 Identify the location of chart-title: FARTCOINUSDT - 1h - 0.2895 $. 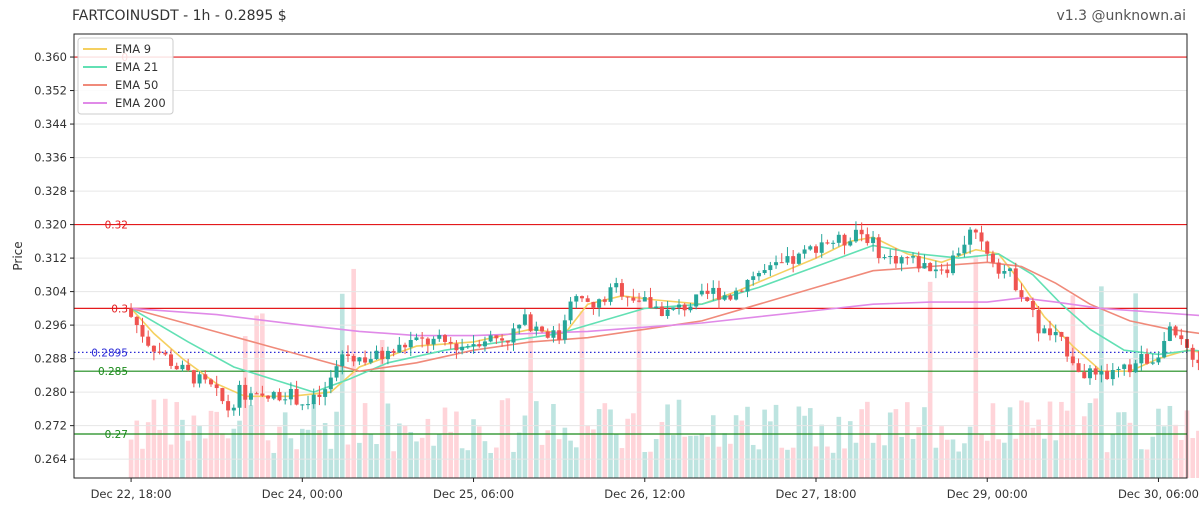
(179, 16).